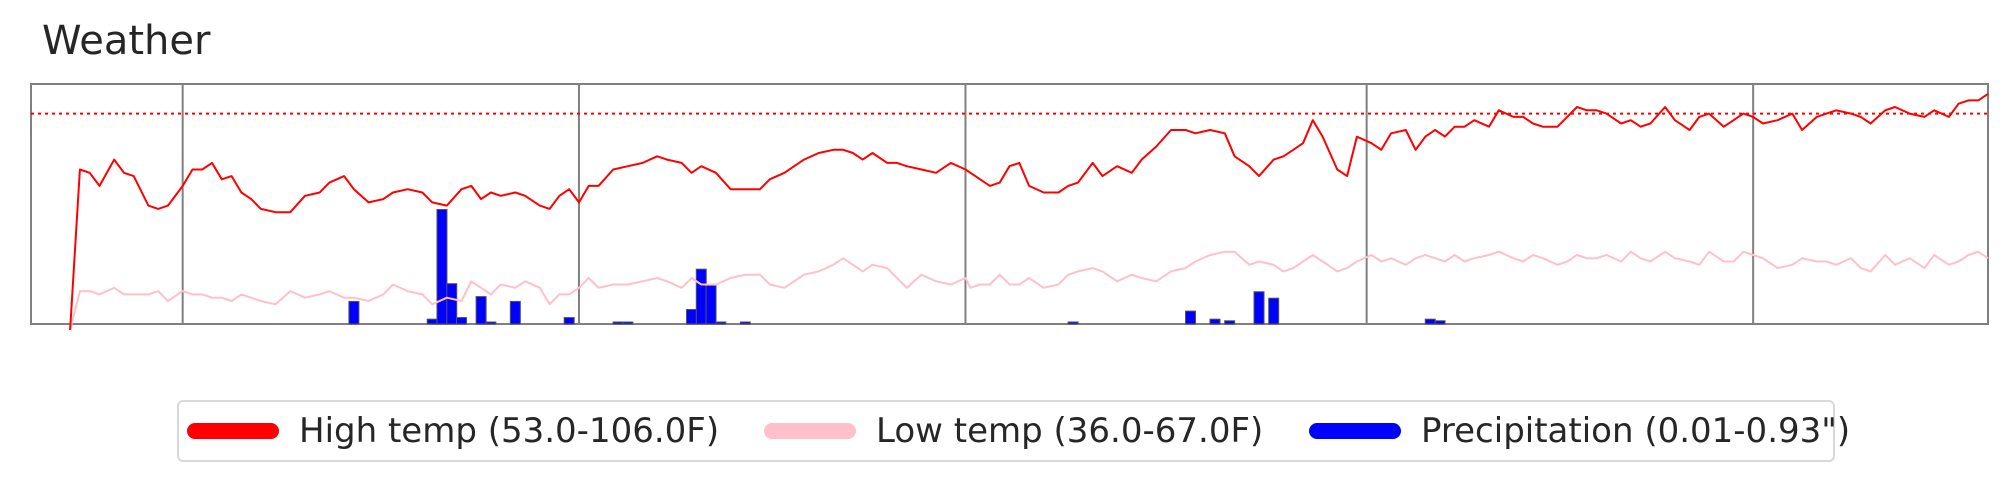 Image resolution: width=2009 pixels, height=495 pixels. I want to click on chart-title: Weather, so click(126, 41).